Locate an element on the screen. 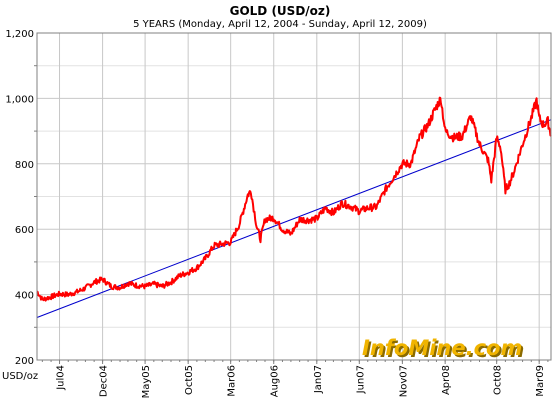 The height and width of the screenshot is (400, 560). y-tick-label: 800 is located at coordinates (24, 165).